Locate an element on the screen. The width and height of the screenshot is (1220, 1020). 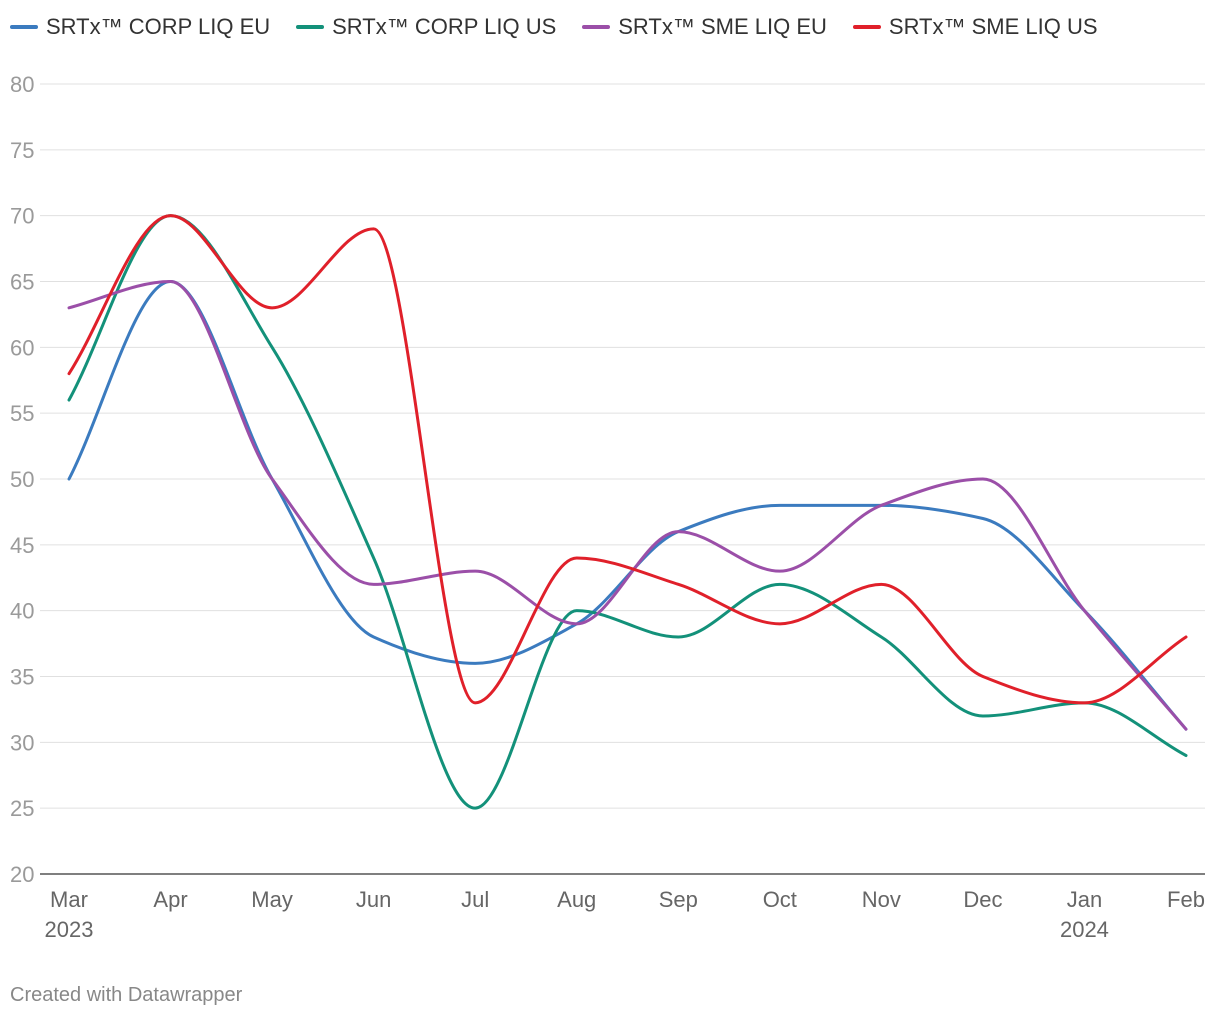
legend-label-sme-liq-us: SRTx™ SME LIQ US is located at coordinates (993, 26).